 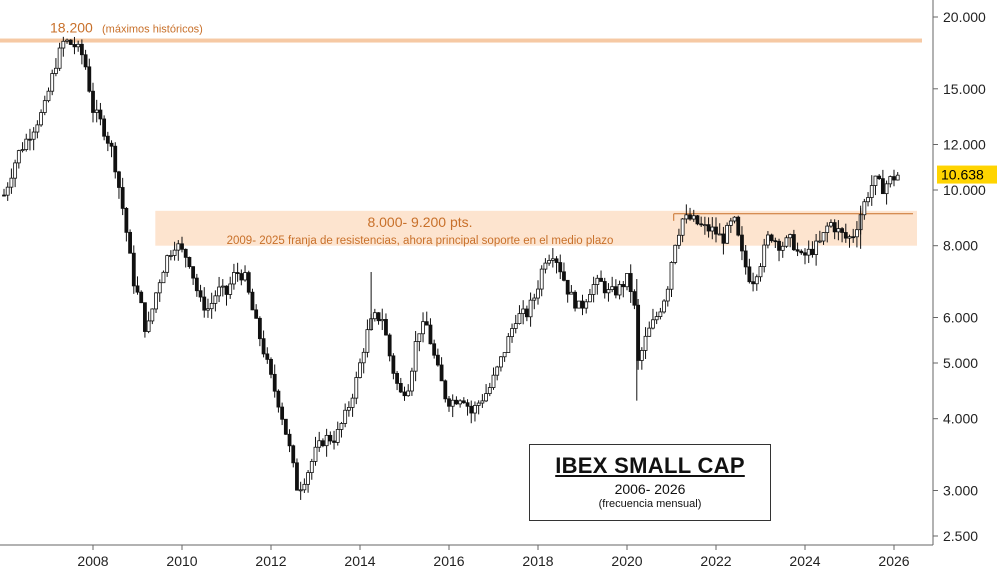 What do you see at coordinates (270, 561) in the screenshot?
I see `x-tick-label: 2012` at bounding box center [270, 561].